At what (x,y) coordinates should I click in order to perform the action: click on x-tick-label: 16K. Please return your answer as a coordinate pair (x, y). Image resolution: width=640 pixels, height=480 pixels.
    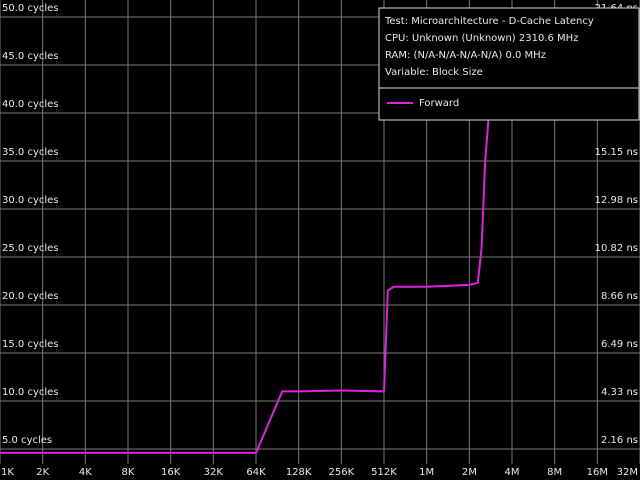
    Looking at the image, I should click on (171, 472).